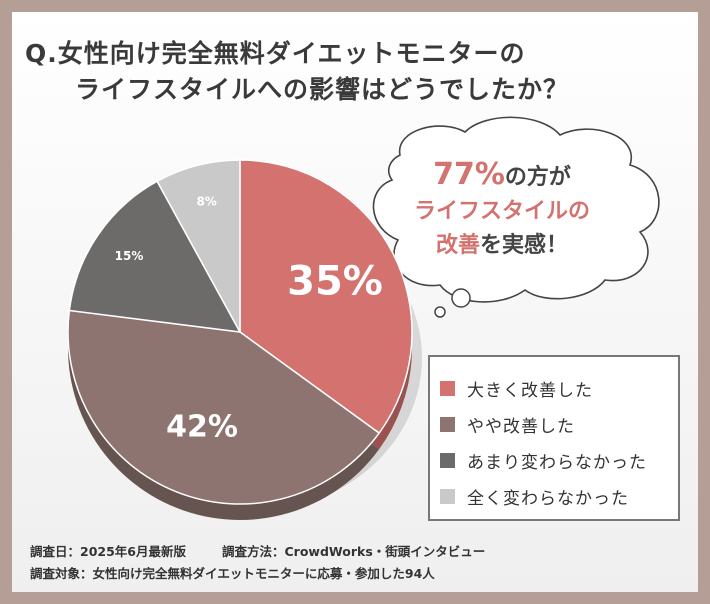 This screenshot has height=604, width=710. I want to click on legend-label: 大きく改善した, so click(530, 390).